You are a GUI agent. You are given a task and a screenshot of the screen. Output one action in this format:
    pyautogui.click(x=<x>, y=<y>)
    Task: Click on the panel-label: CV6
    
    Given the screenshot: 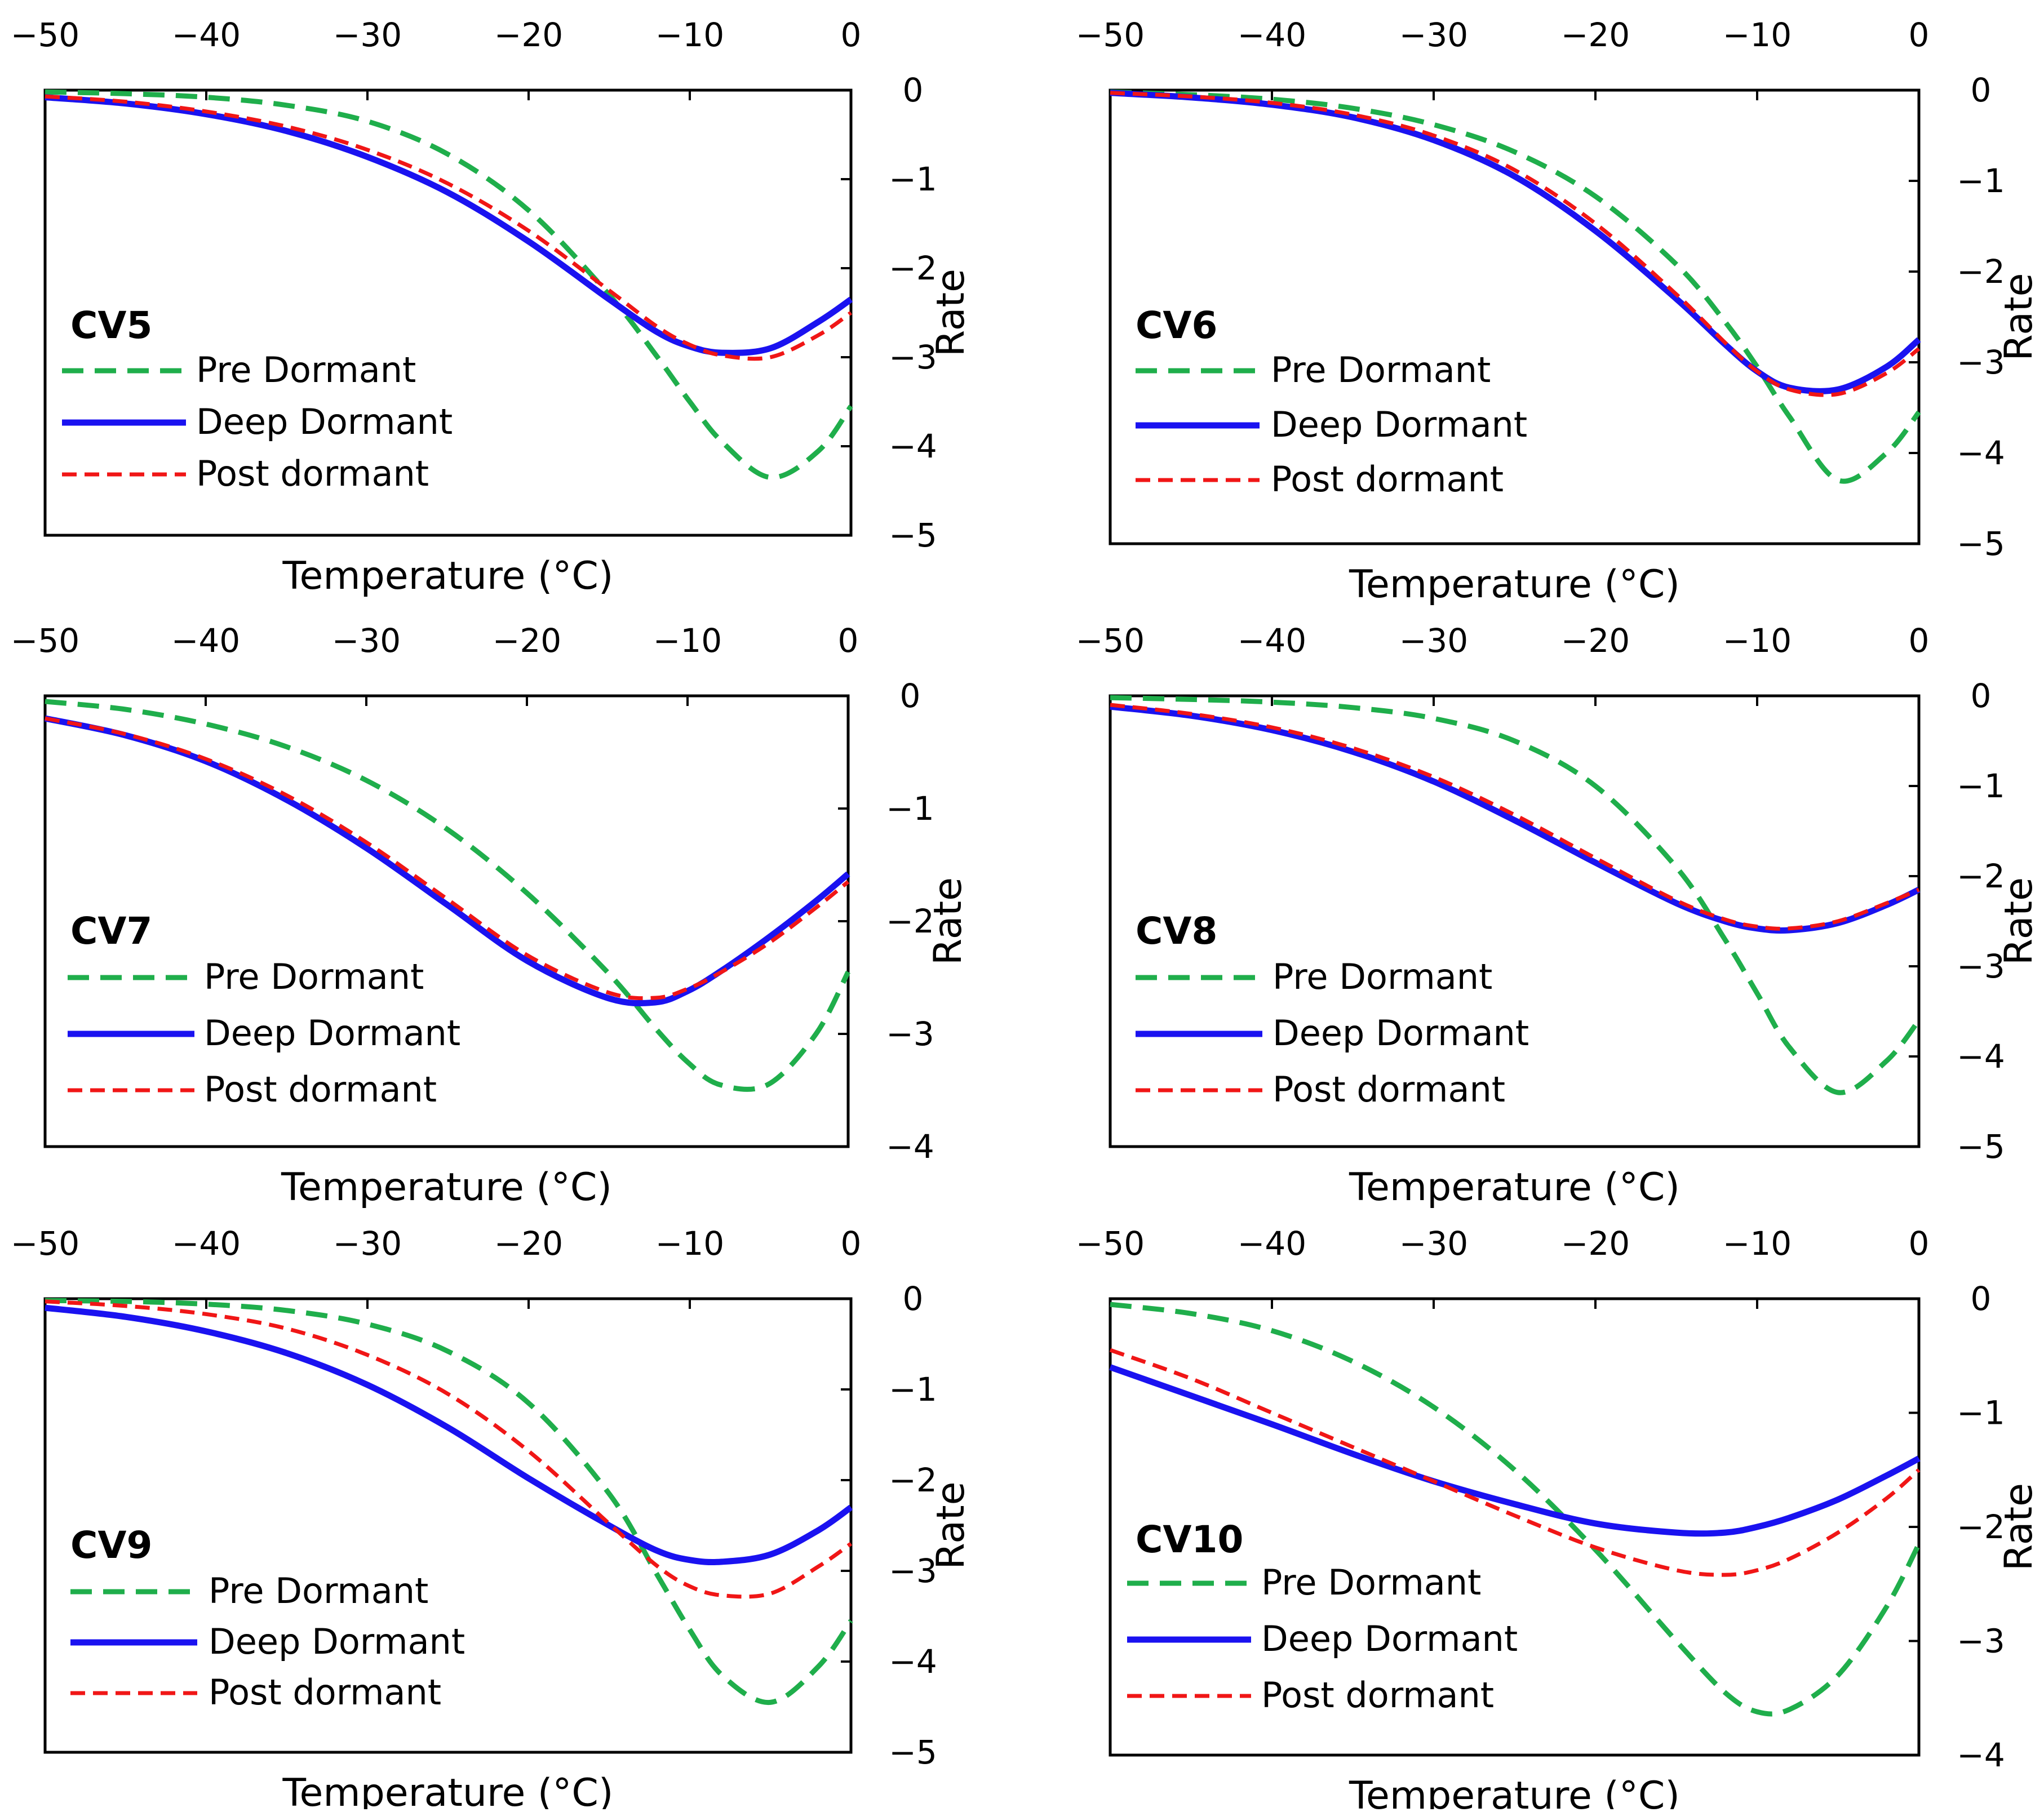 What is the action you would take?
    pyautogui.click(x=1176, y=325)
    